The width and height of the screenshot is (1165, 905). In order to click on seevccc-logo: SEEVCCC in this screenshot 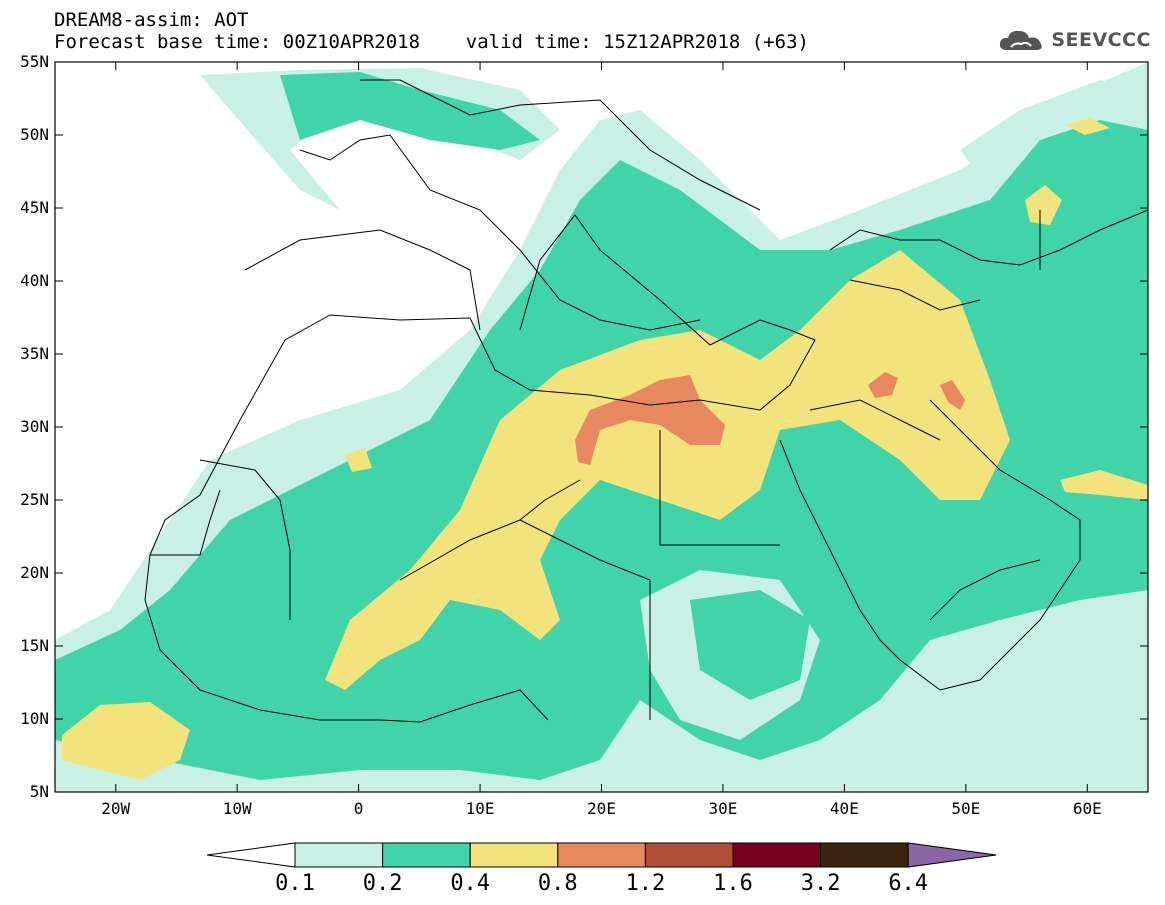, I will do `click(1074, 40)`.